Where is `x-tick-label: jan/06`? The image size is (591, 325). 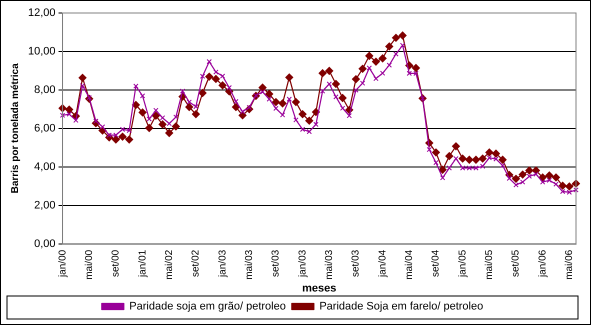
x-tick-label: jan/06 is located at coordinates (542, 263).